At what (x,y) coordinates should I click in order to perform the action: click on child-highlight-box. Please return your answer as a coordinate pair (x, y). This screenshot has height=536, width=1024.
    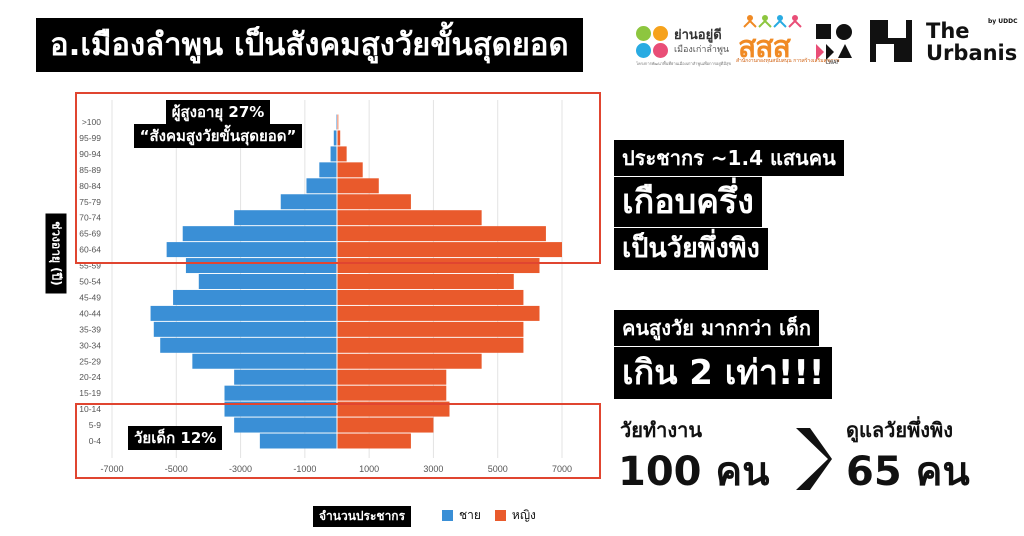
    Looking at the image, I should click on (338, 441).